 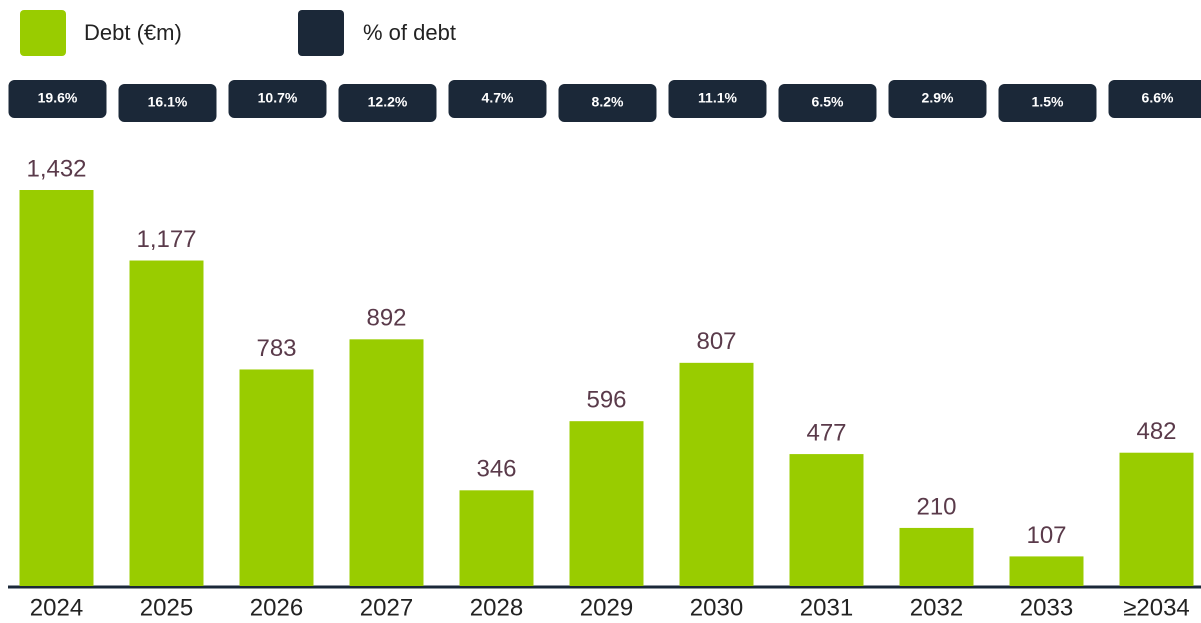 What do you see at coordinates (936, 607) in the screenshot?
I see `x-tick-label: 2032` at bounding box center [936, 607].